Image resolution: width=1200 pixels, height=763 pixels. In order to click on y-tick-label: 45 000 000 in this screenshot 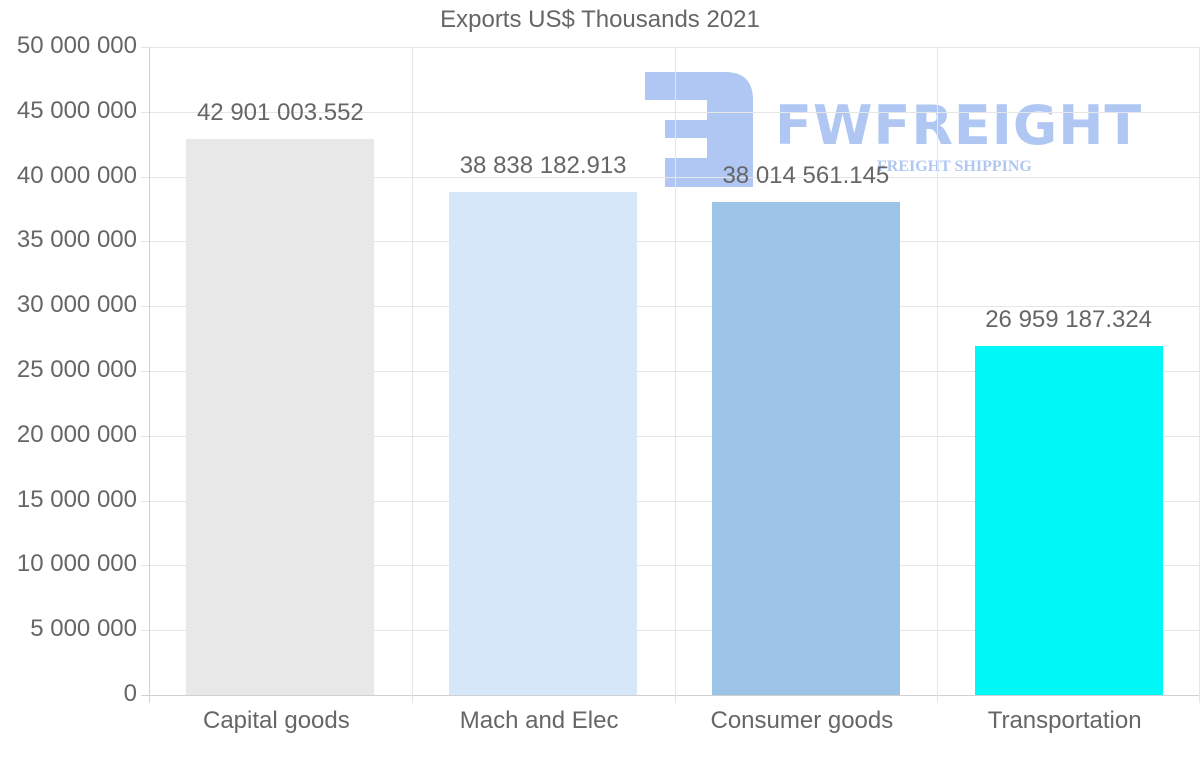, I will do `click(76, 110)`.